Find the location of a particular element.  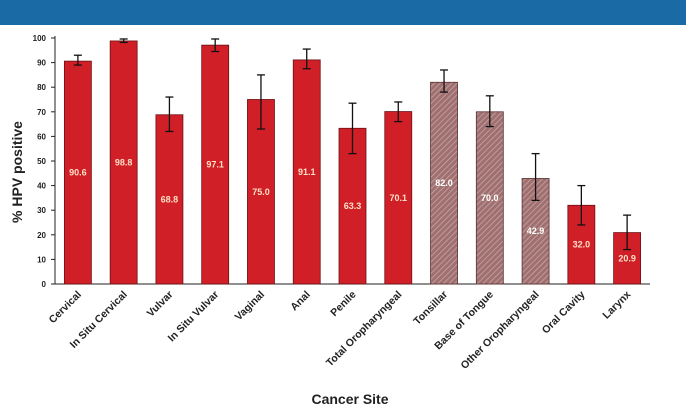

bar-value-label: 68.8 is located at coordinates (170, 199).